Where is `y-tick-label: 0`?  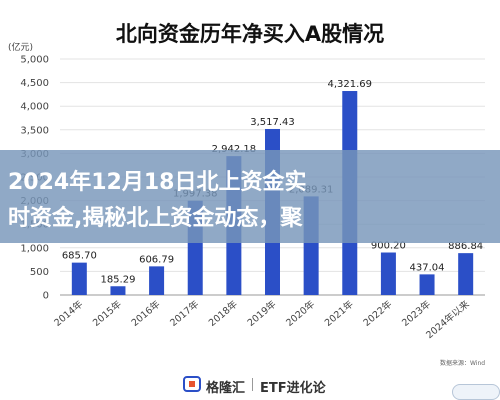 y-tick-label: 0 is located at coordinates (46, 296).